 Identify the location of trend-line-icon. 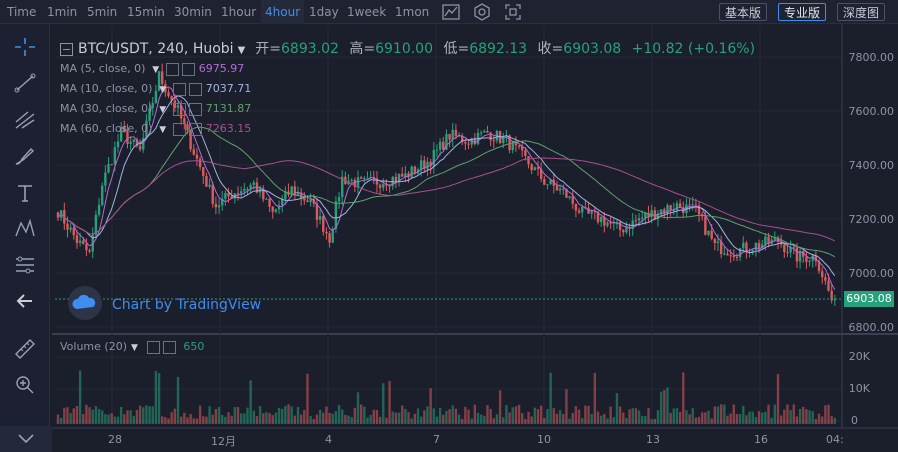
(25, 83).